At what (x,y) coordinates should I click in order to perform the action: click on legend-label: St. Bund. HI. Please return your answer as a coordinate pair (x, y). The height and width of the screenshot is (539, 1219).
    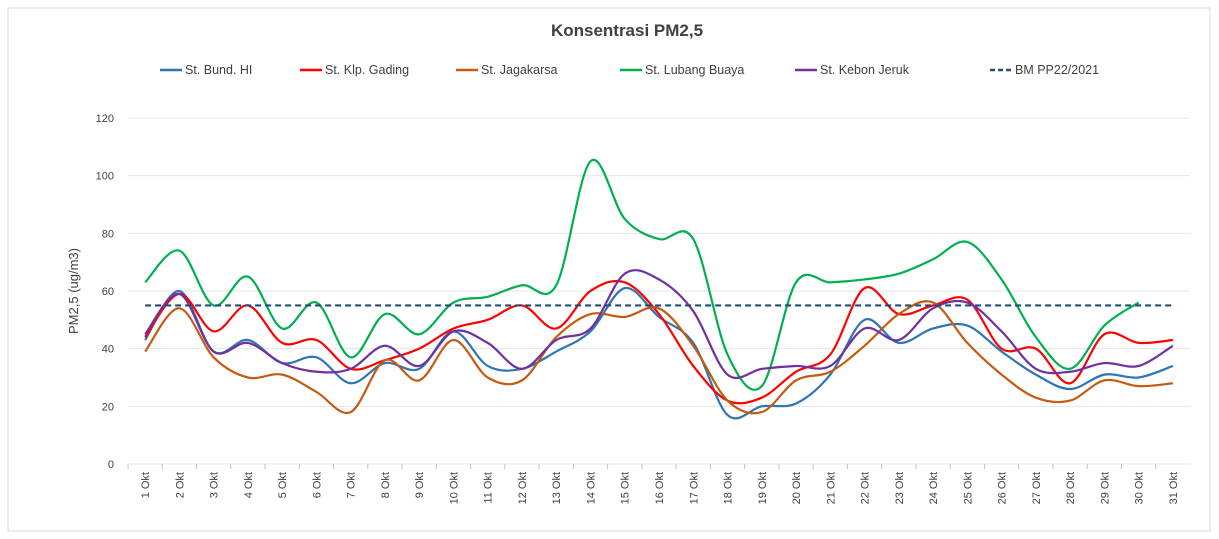
    Looking at the image, I should click on (218, 70).